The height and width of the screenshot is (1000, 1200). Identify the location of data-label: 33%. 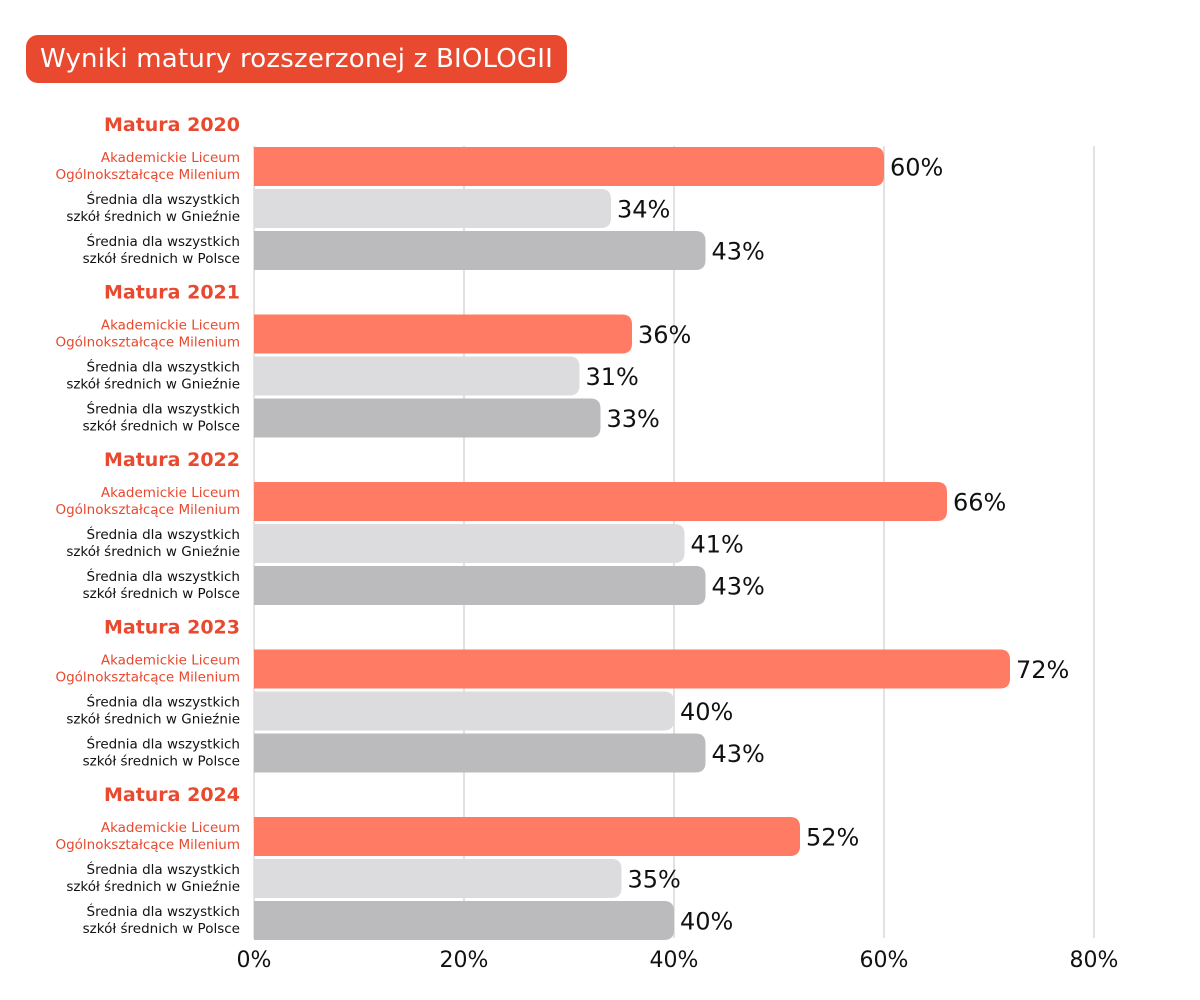
(633, 419).